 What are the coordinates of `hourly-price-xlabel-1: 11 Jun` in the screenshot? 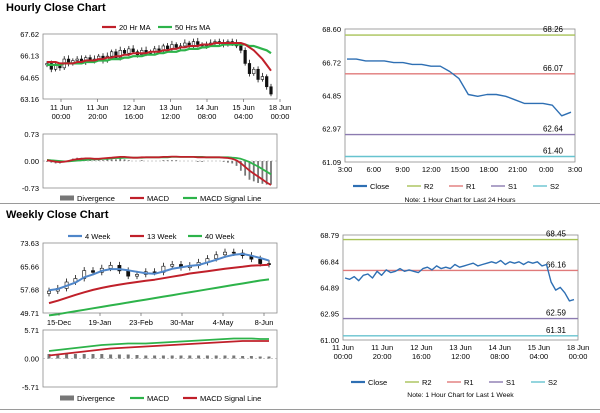 It's located at (98, 107).